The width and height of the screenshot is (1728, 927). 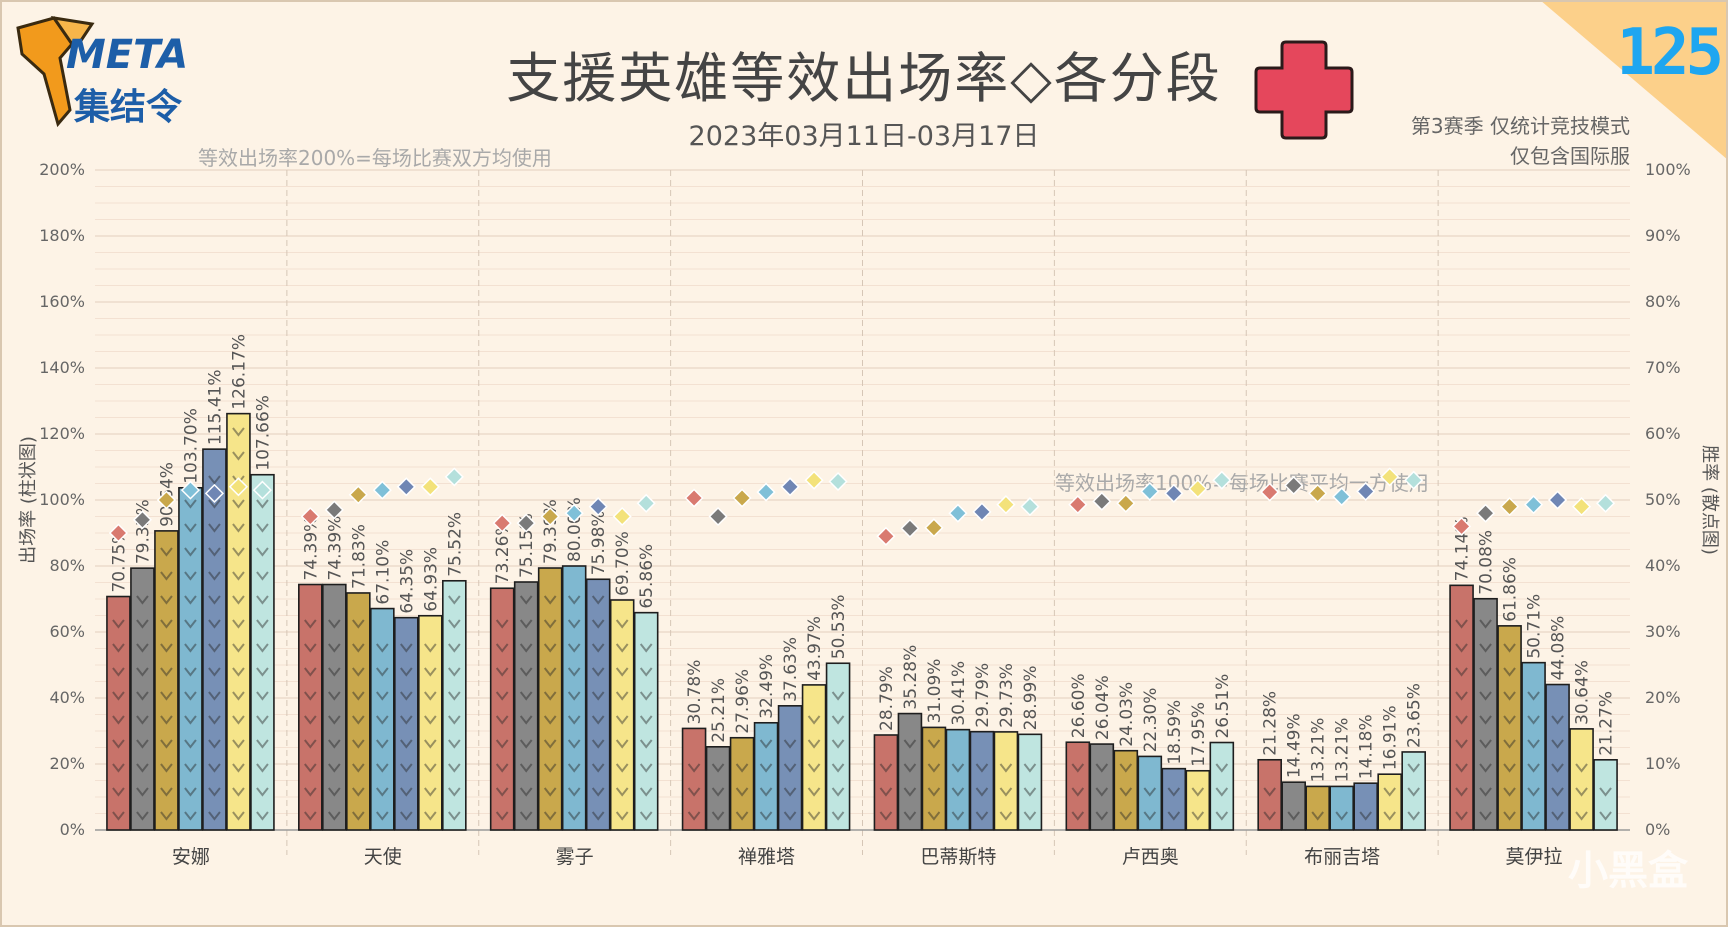 What do you see at coordinates (375, 158) in the screenshot?
I see `note-200-percent: 等效出场率200%=每场比赛双方均使用` at bounding box center [375, 158].